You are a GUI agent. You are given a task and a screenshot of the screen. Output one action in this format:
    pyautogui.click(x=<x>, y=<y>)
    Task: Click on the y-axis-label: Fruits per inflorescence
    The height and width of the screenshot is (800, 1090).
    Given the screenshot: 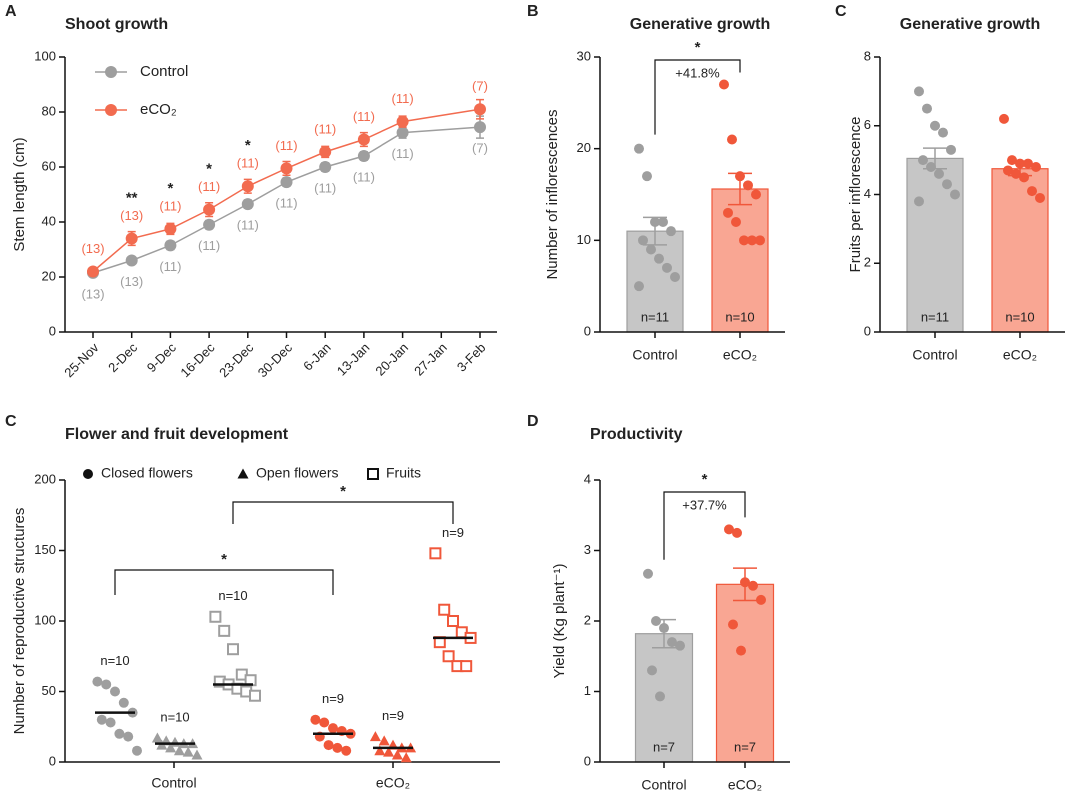 What is the action you would take?
    pyautogui.click(x=855, y=195)
    